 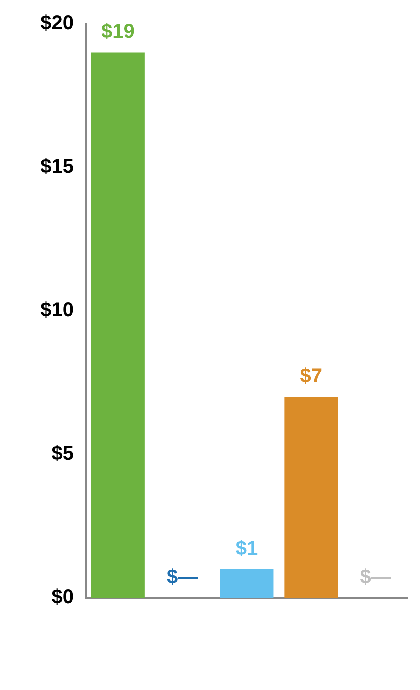 I want to click on y-tick-label: $5, so click(x=63, y=454).